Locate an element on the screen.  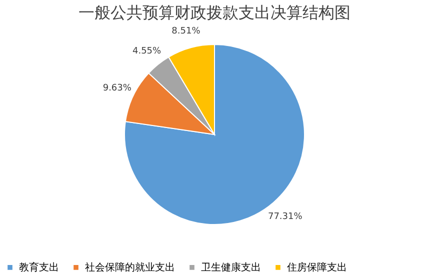
data-label: 9.63% is located at coordinates (117, 89).